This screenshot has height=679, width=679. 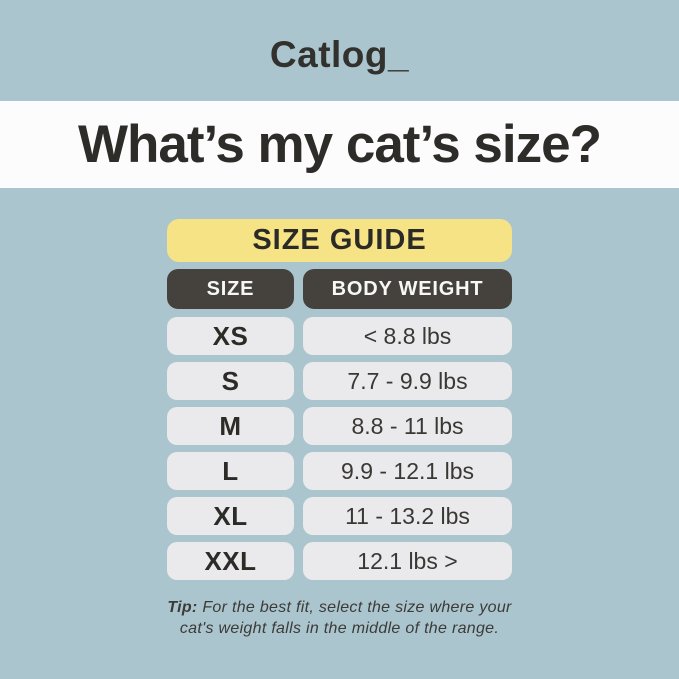 What do you see at coordinates (230, 561) in the screenshot?
I see `size-cell: XXL` at bounding box center [230, 561].